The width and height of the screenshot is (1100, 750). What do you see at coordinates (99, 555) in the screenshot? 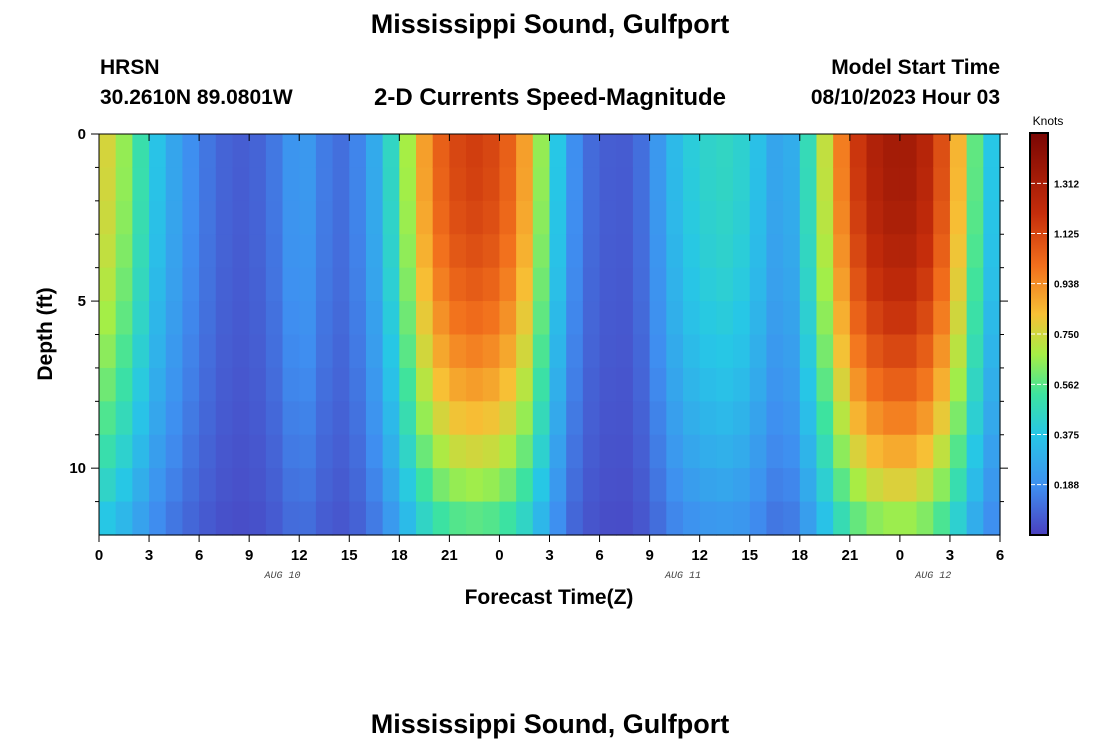
I see `x-tick-label: 0` at bounding box center [99, 555].